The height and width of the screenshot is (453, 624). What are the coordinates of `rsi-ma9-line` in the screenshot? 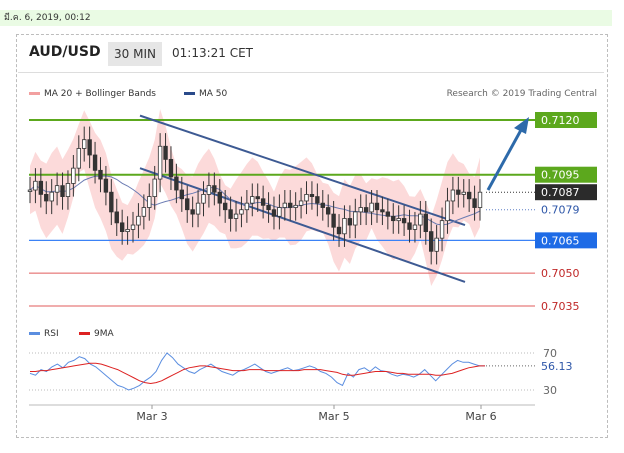 It's located at (257, 373).